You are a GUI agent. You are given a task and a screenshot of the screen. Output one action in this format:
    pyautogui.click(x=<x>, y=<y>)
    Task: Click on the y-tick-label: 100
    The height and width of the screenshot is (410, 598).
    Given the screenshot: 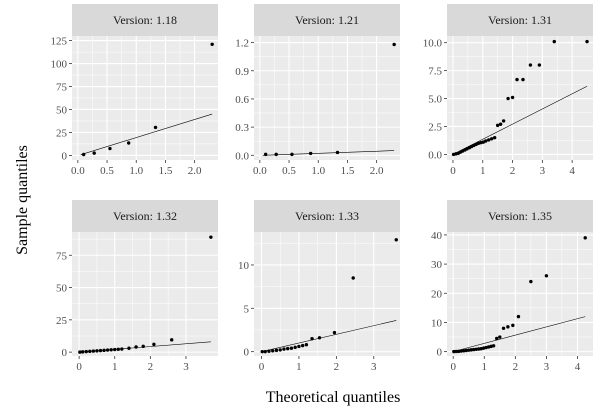 What is the action you would take?
    pyautogui.click(x=59, y=65)
    